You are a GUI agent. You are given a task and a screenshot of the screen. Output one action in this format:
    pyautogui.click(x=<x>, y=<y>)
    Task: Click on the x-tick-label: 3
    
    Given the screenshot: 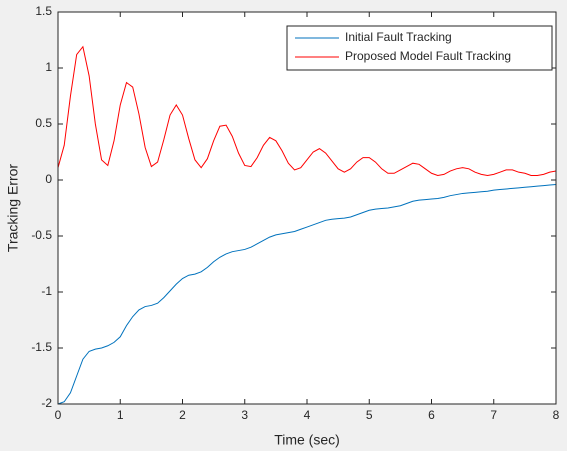 What is the action you would take?
    pyautogui.click(x=244, y=415)
    